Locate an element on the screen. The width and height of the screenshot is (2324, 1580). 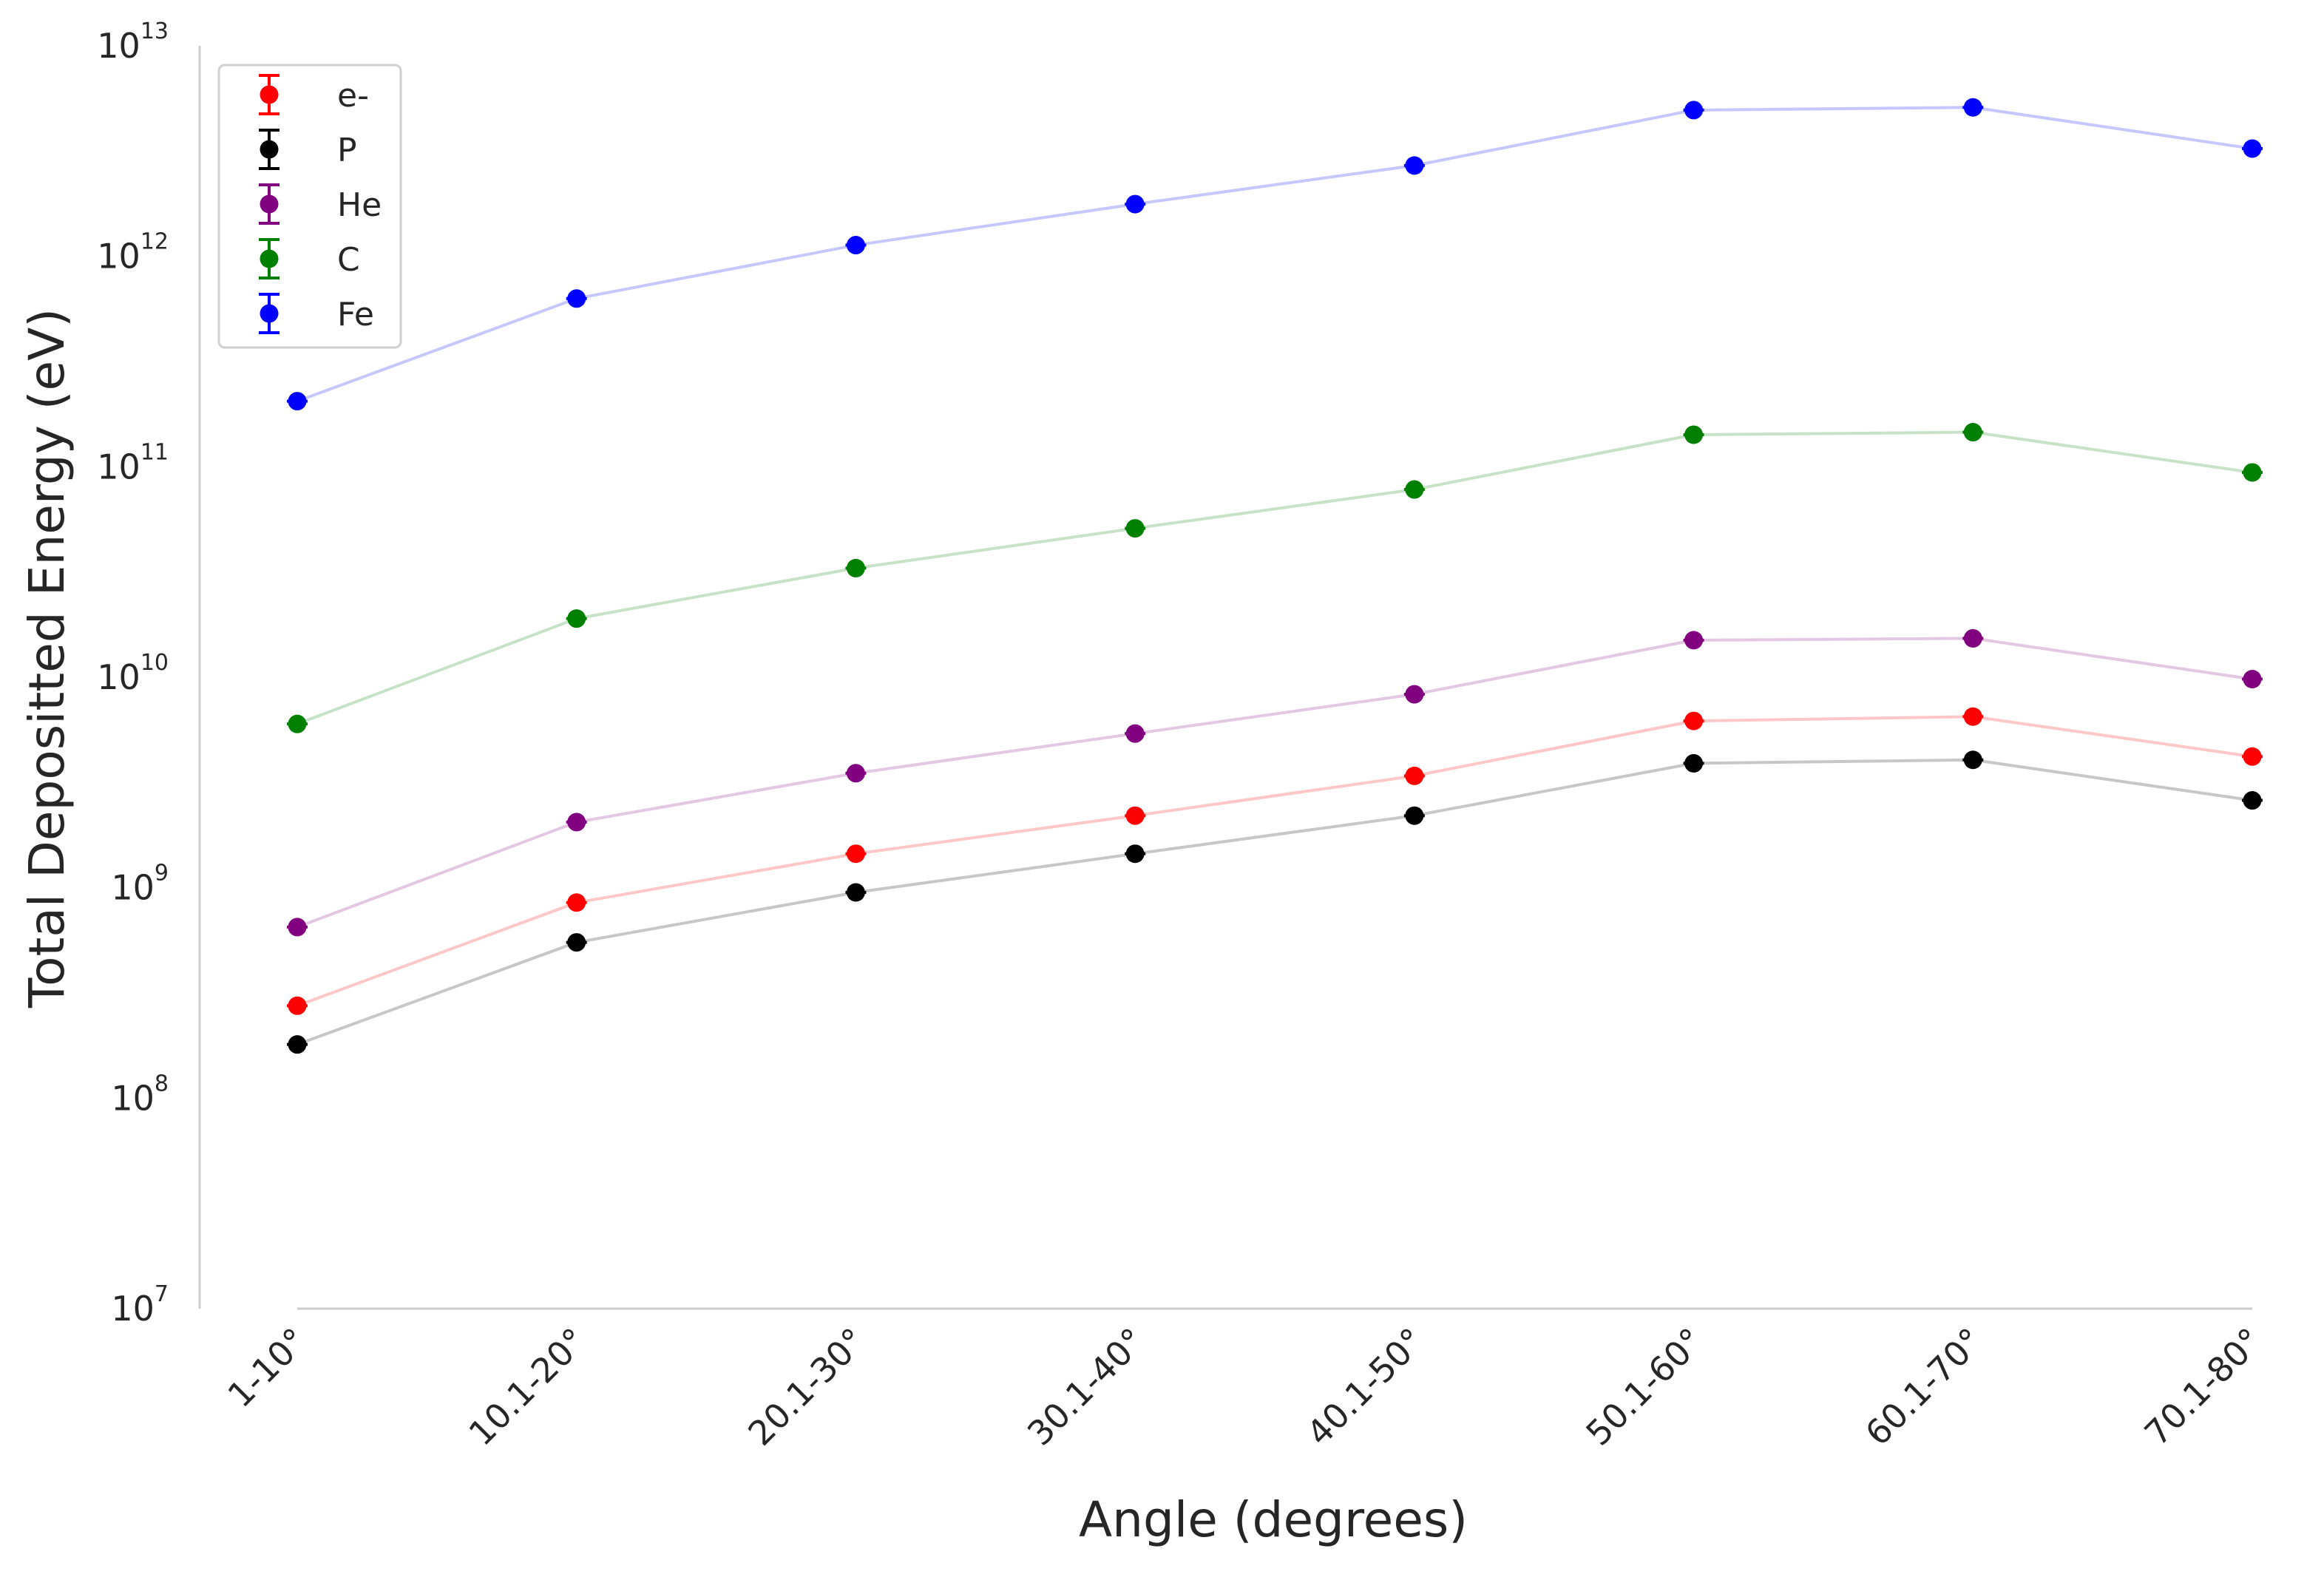
y-tick-label: 10¹¹ is located at coordinates (133, 463).